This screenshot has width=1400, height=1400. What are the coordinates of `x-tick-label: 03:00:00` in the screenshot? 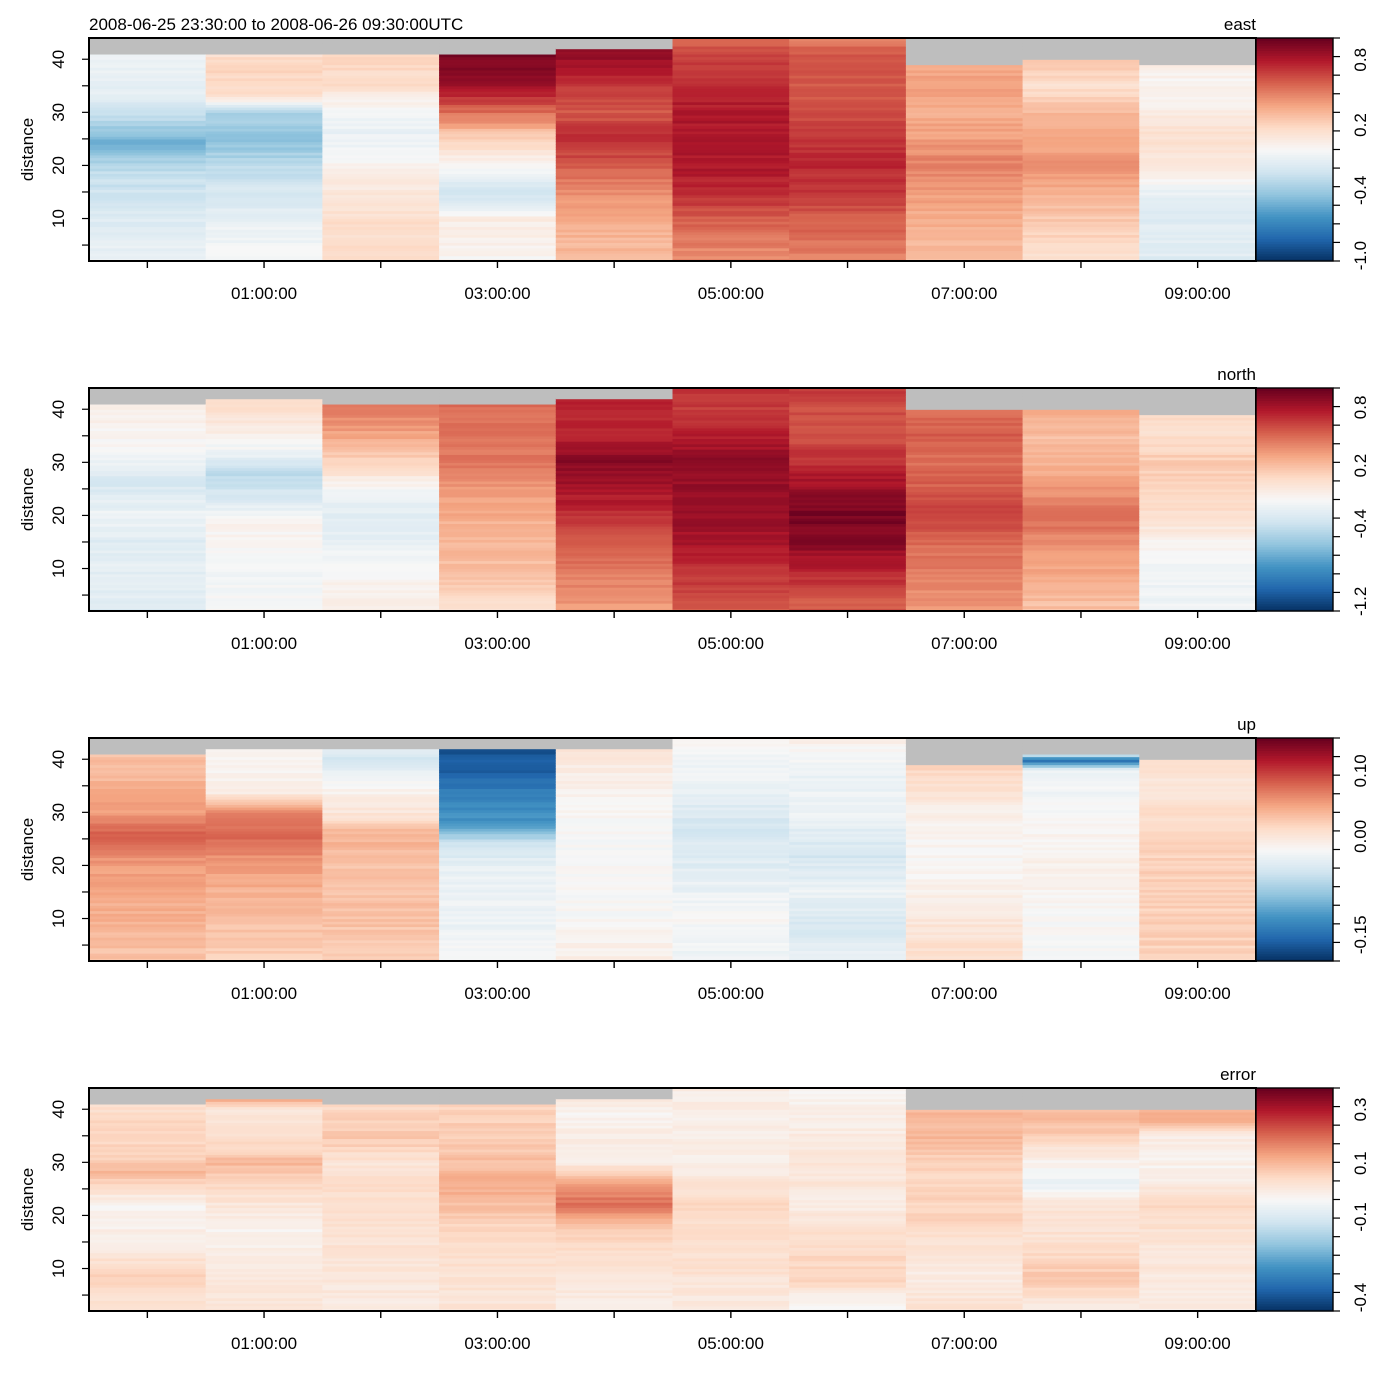 It's located at (497, 293).